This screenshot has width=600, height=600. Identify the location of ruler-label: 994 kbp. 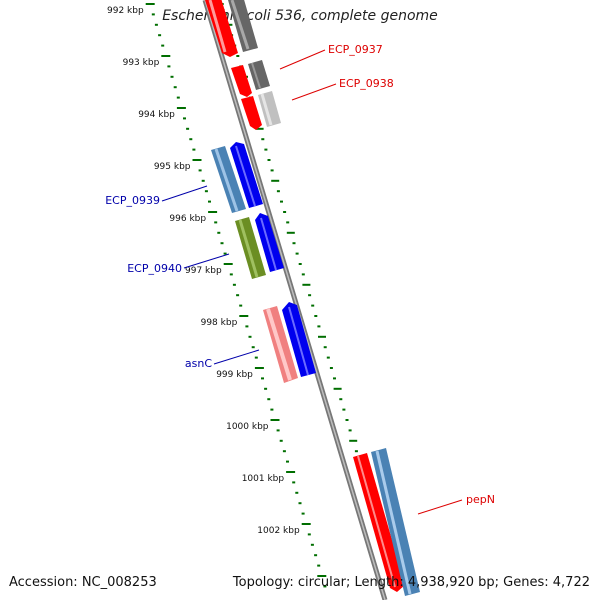
(156, 115).